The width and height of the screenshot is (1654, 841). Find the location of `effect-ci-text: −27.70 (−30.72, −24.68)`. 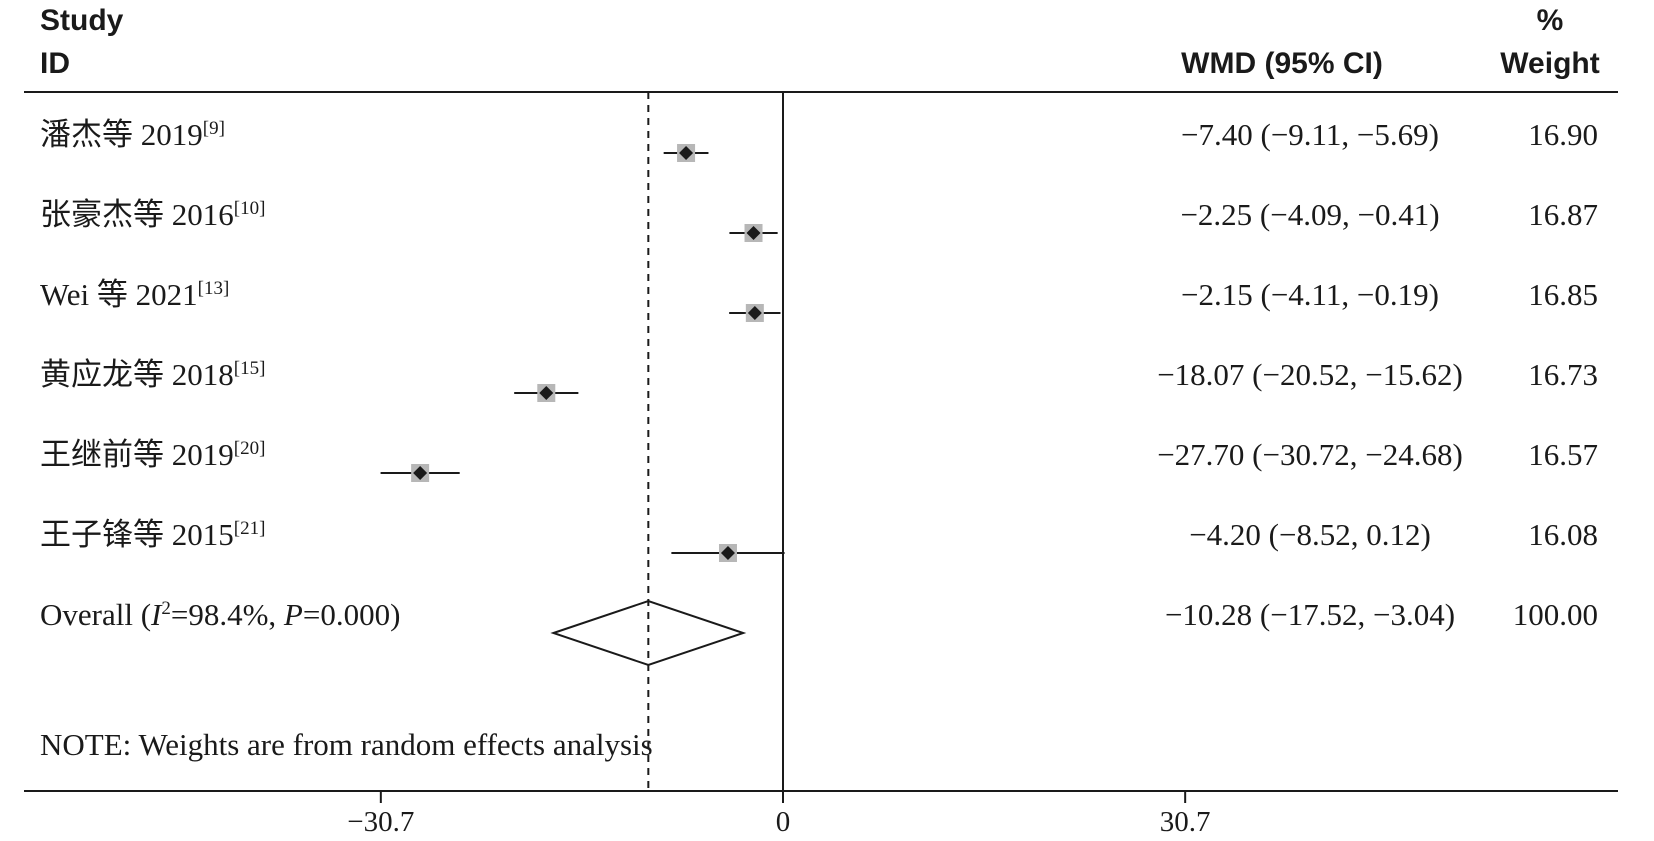

effect-ci-text: −27.70 (−30.72, −24.68) is located at coordinates (1310, 454).